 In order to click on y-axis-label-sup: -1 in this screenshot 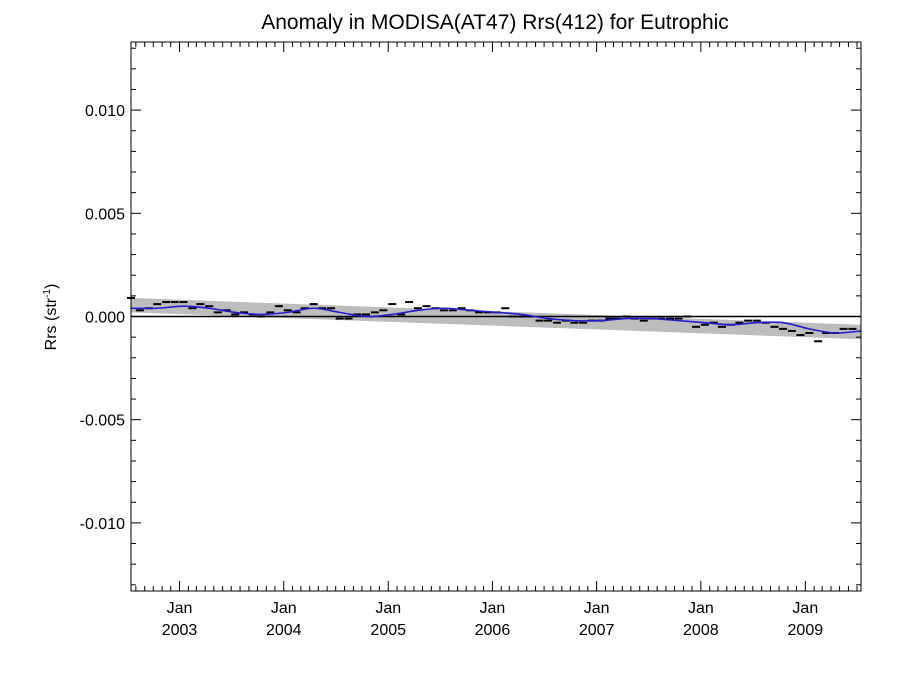, I will do `click(47, 293)`.